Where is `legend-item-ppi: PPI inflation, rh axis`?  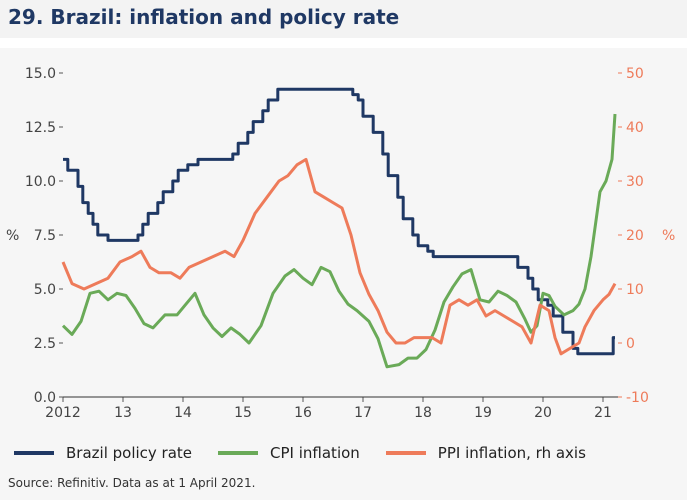
legend-item-ppi: PPI inflation, rh axis is located at coordinates (485, 453).